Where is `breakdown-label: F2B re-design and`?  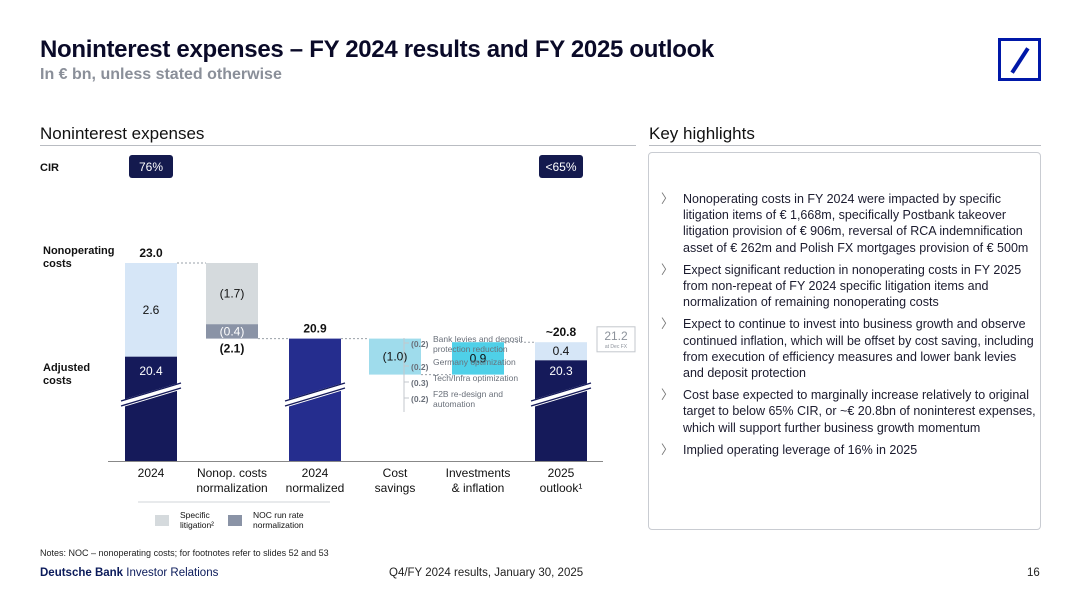 breakdown-label: F2B re-design and is located at coordinates (468, 394).